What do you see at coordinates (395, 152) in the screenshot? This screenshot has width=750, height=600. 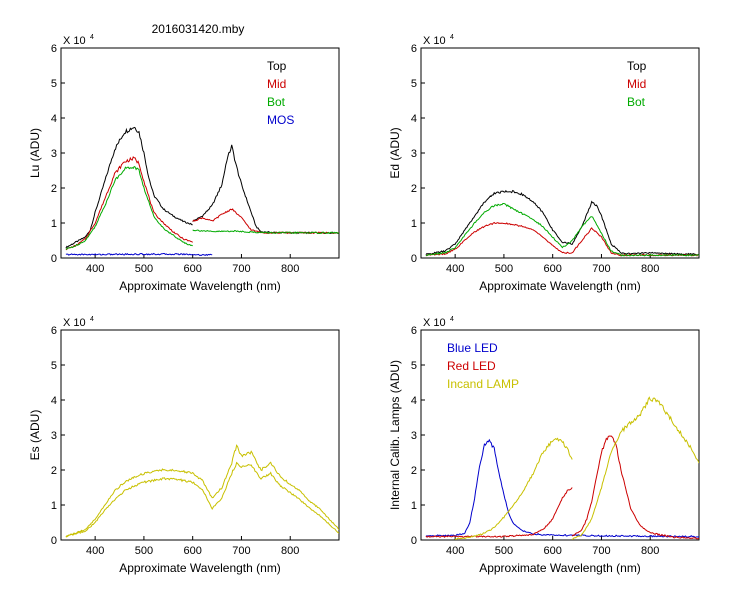 I see `y-axis-label: Ed (ADU)` at bounding box center [395, 152].